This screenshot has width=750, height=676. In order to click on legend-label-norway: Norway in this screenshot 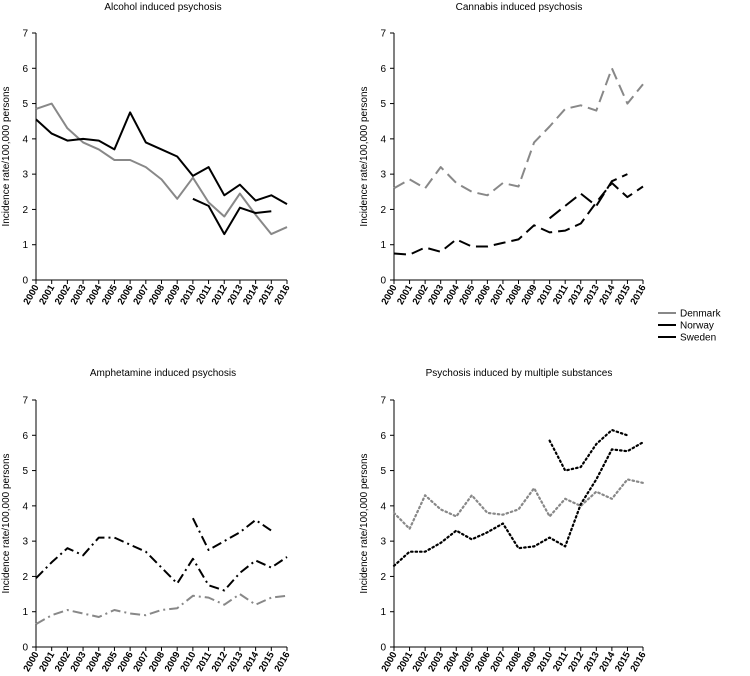, I will do `click(697, 326)`.